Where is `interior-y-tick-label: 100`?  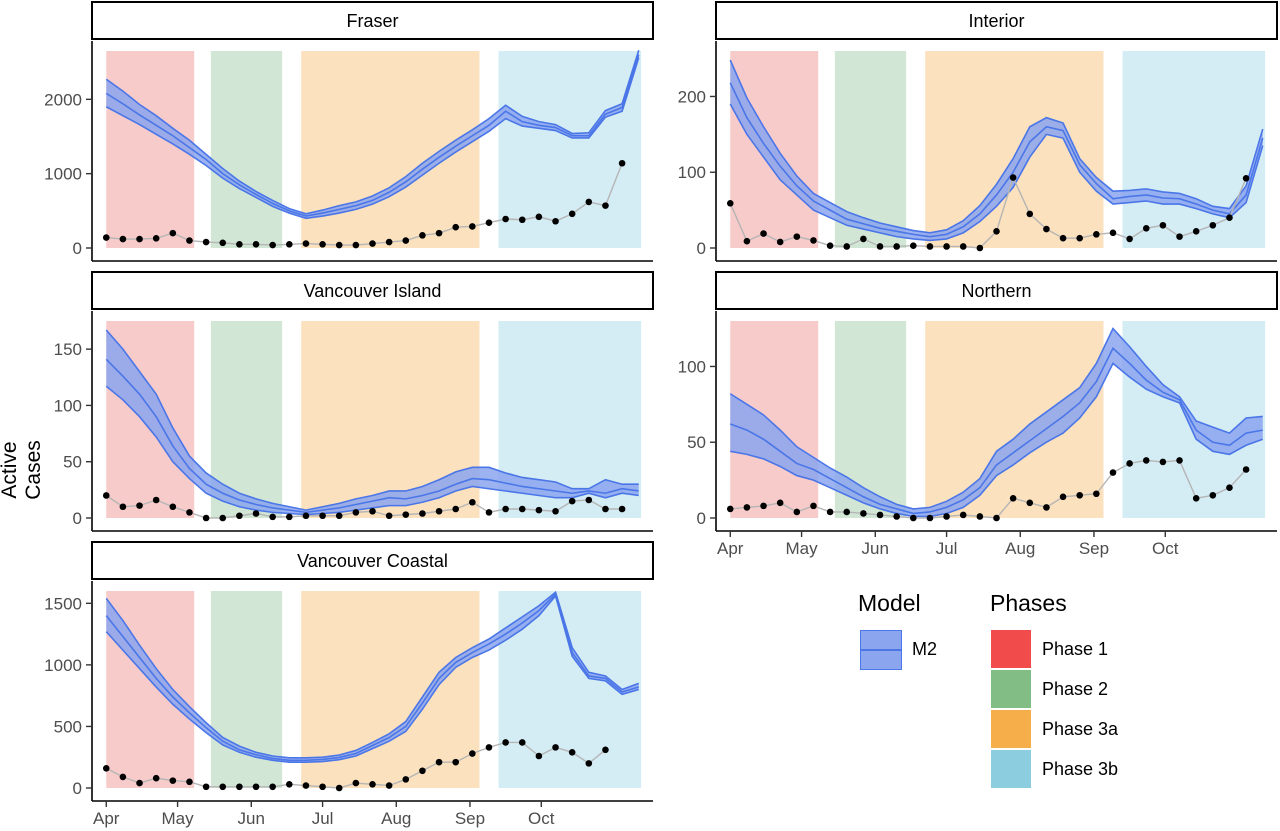 interior-y-tick-label: 100 is located at coordinates (692, 172).